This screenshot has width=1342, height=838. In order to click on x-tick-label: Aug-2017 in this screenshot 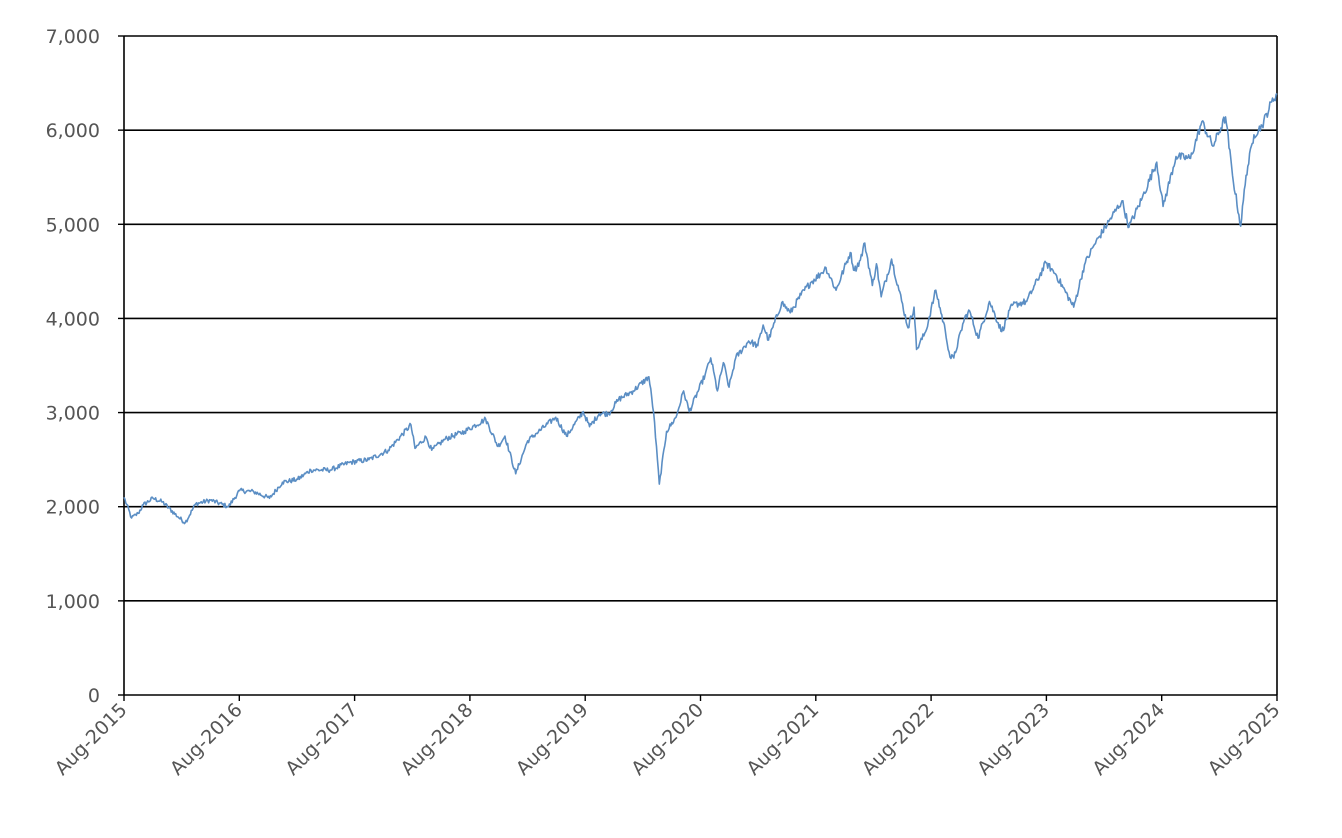, I will do `click(321, 739)`.